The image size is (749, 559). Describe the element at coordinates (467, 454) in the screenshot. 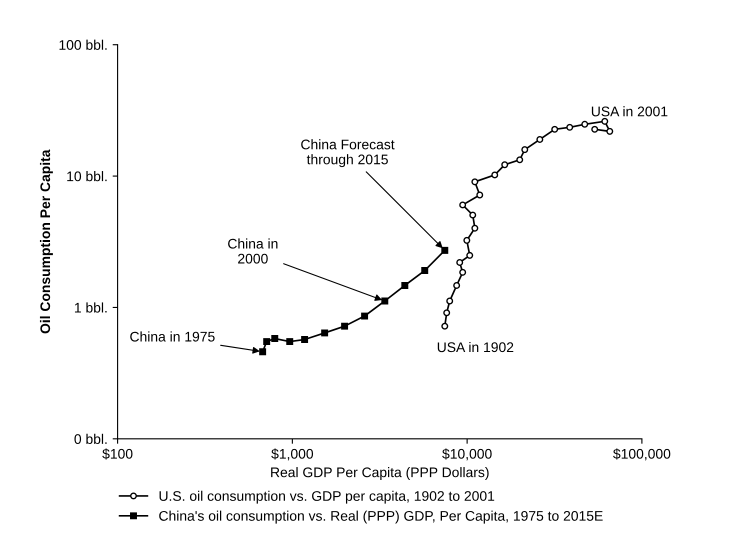

I see `x-tick-label: $10,000` at that location.